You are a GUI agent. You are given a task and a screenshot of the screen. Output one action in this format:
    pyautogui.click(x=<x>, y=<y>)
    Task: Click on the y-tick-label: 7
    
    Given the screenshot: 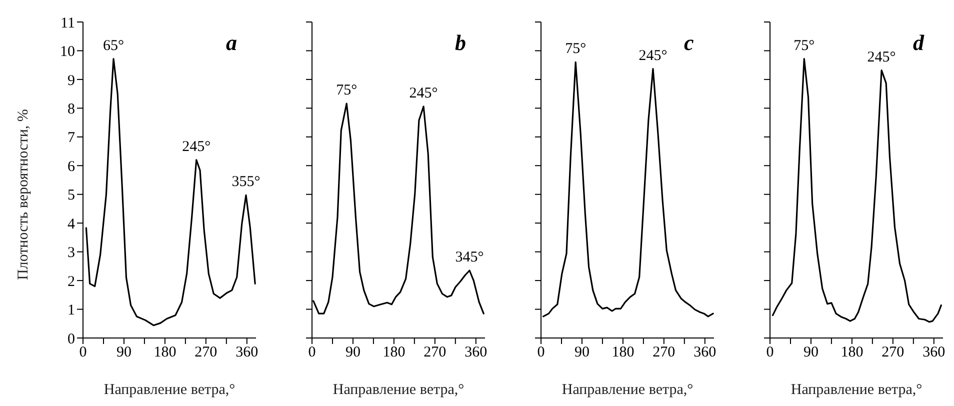 What is the action you would take?
    pyautogui.click(x=72, y=138)
    